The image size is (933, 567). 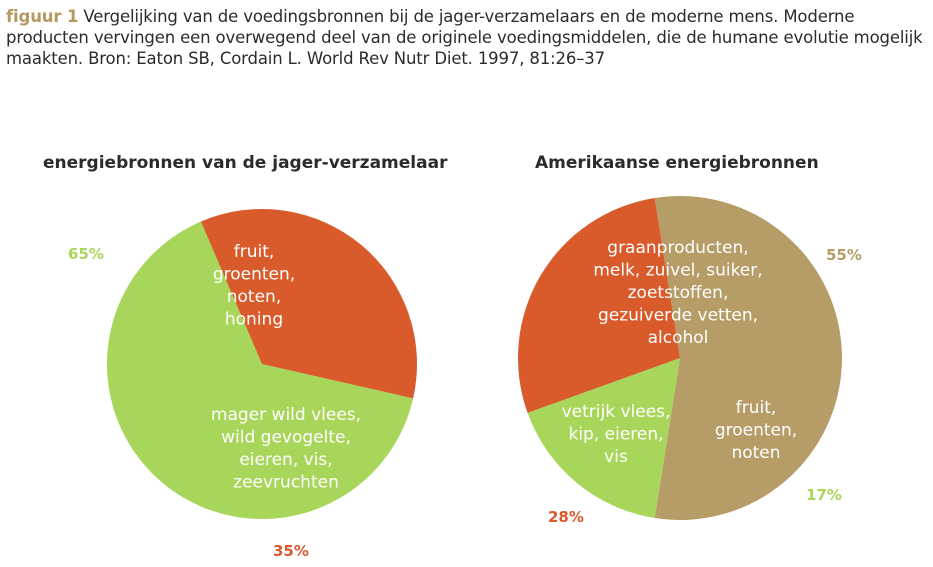 What do you see at coordinates (566, 517) in the screenshot?
I see `percent-label-1-2: 28%` at bounding box center [566, 517].